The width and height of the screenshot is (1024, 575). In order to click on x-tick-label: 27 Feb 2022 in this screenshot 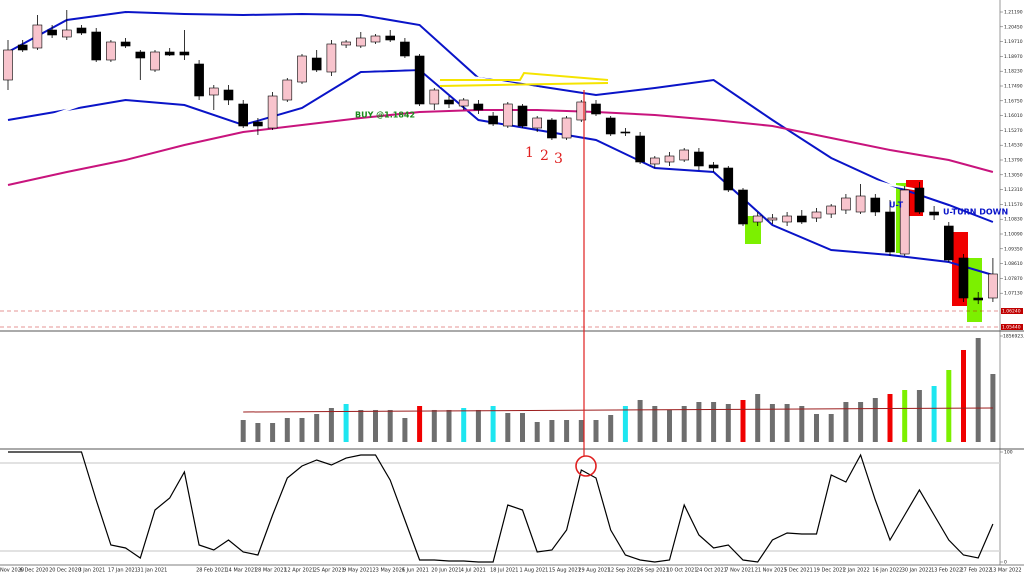, I will do `click(976, 571)`.